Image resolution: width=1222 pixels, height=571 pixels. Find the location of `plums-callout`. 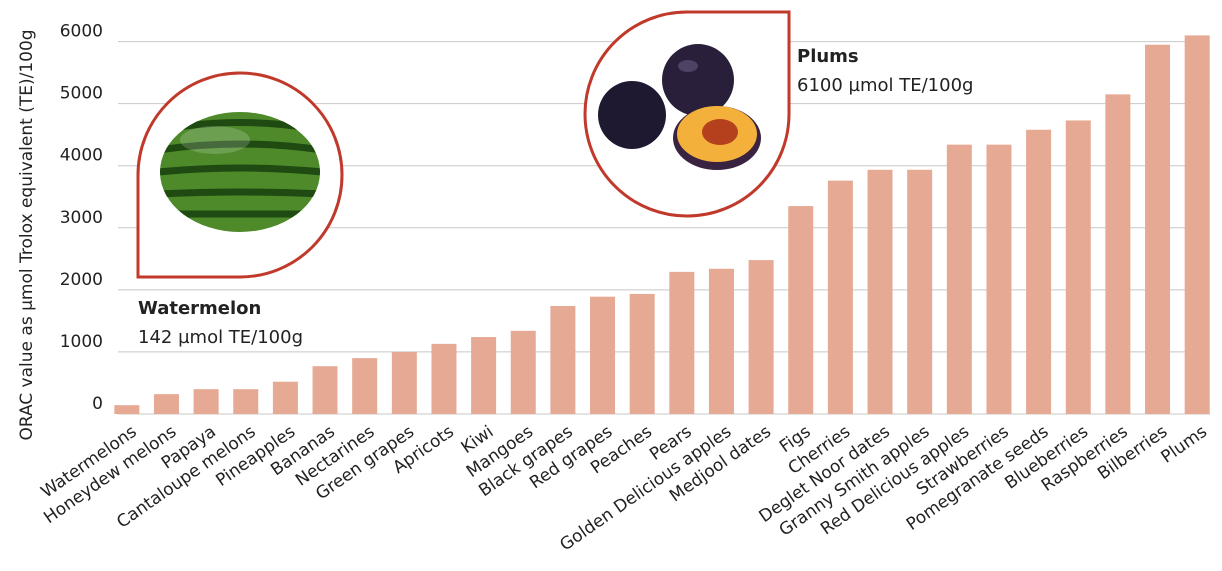

plums-callout is located at coordinates (687, 114).